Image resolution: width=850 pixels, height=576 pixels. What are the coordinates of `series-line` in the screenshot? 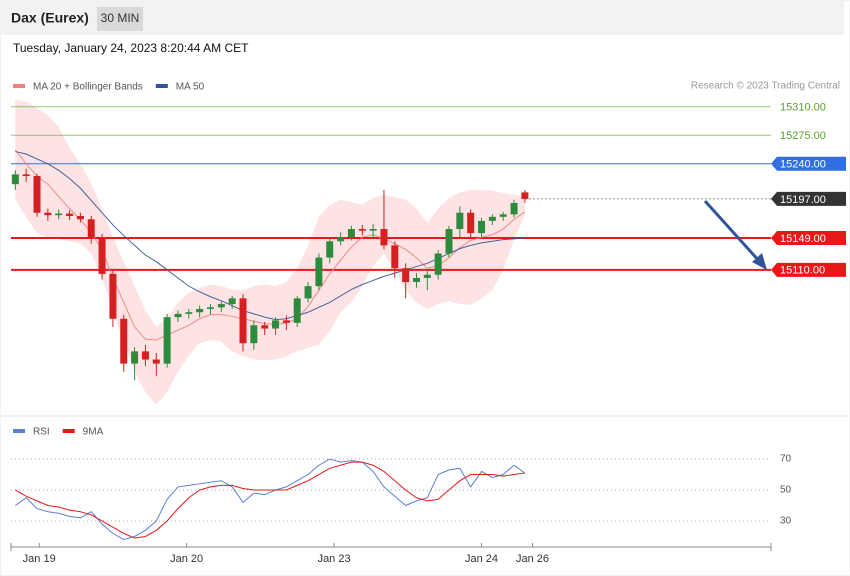 It's located at (270, 500).